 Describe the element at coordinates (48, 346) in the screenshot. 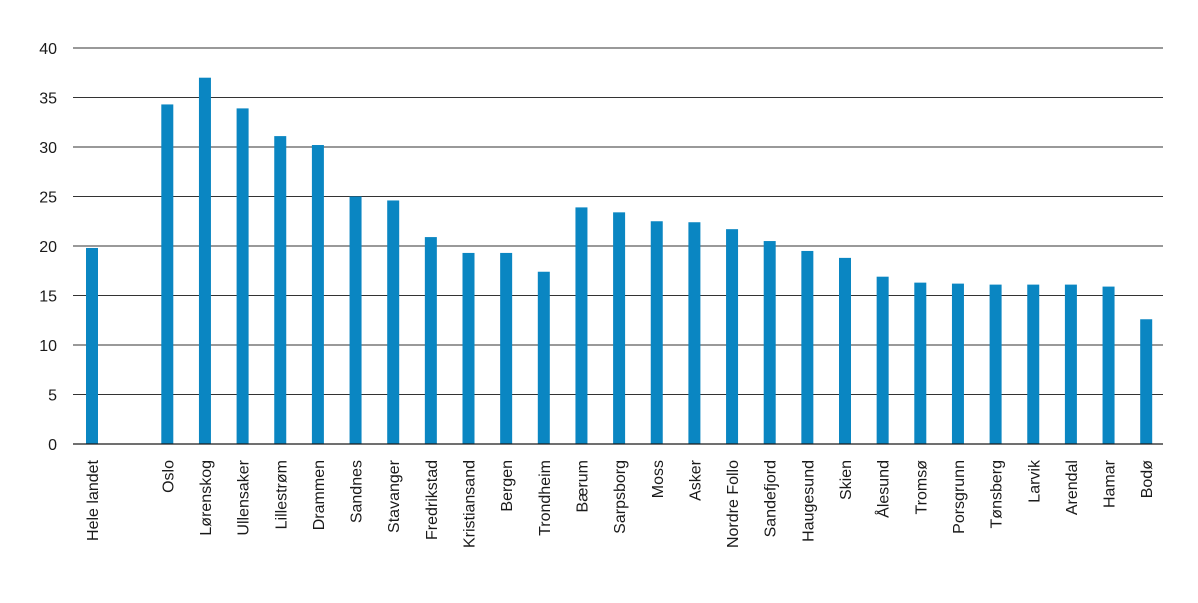

I see `y-tick-label: 10` at that location.